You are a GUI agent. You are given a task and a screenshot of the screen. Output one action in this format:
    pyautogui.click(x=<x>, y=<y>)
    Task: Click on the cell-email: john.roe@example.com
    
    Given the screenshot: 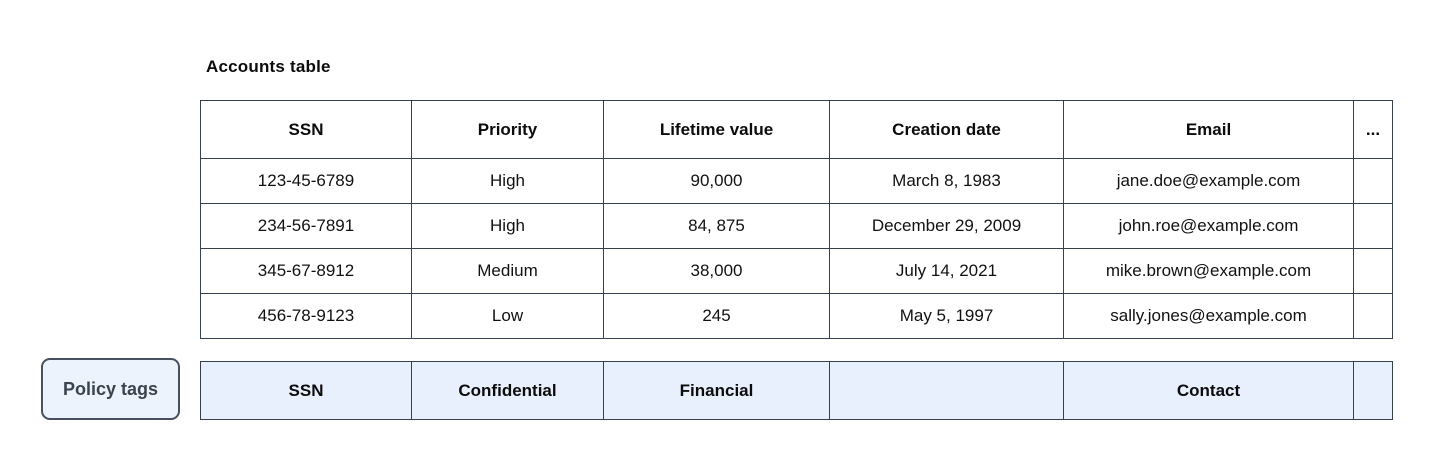 What is the action you would take?
    pyautogui.click(x=1208, y=226)
    